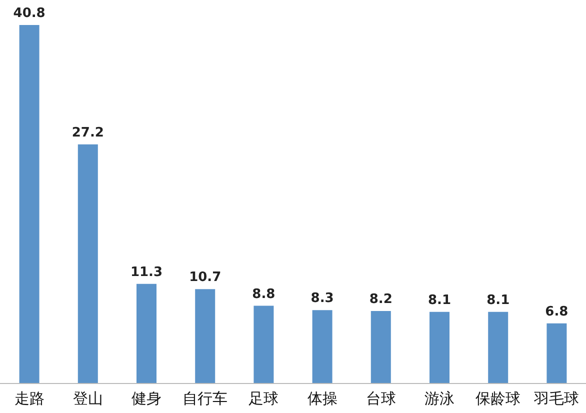 The image size is (586, 413). Describe the element at coordinates (556, 399) in the screenshot. I see `x-tick-label: 羽毛球` at that location.